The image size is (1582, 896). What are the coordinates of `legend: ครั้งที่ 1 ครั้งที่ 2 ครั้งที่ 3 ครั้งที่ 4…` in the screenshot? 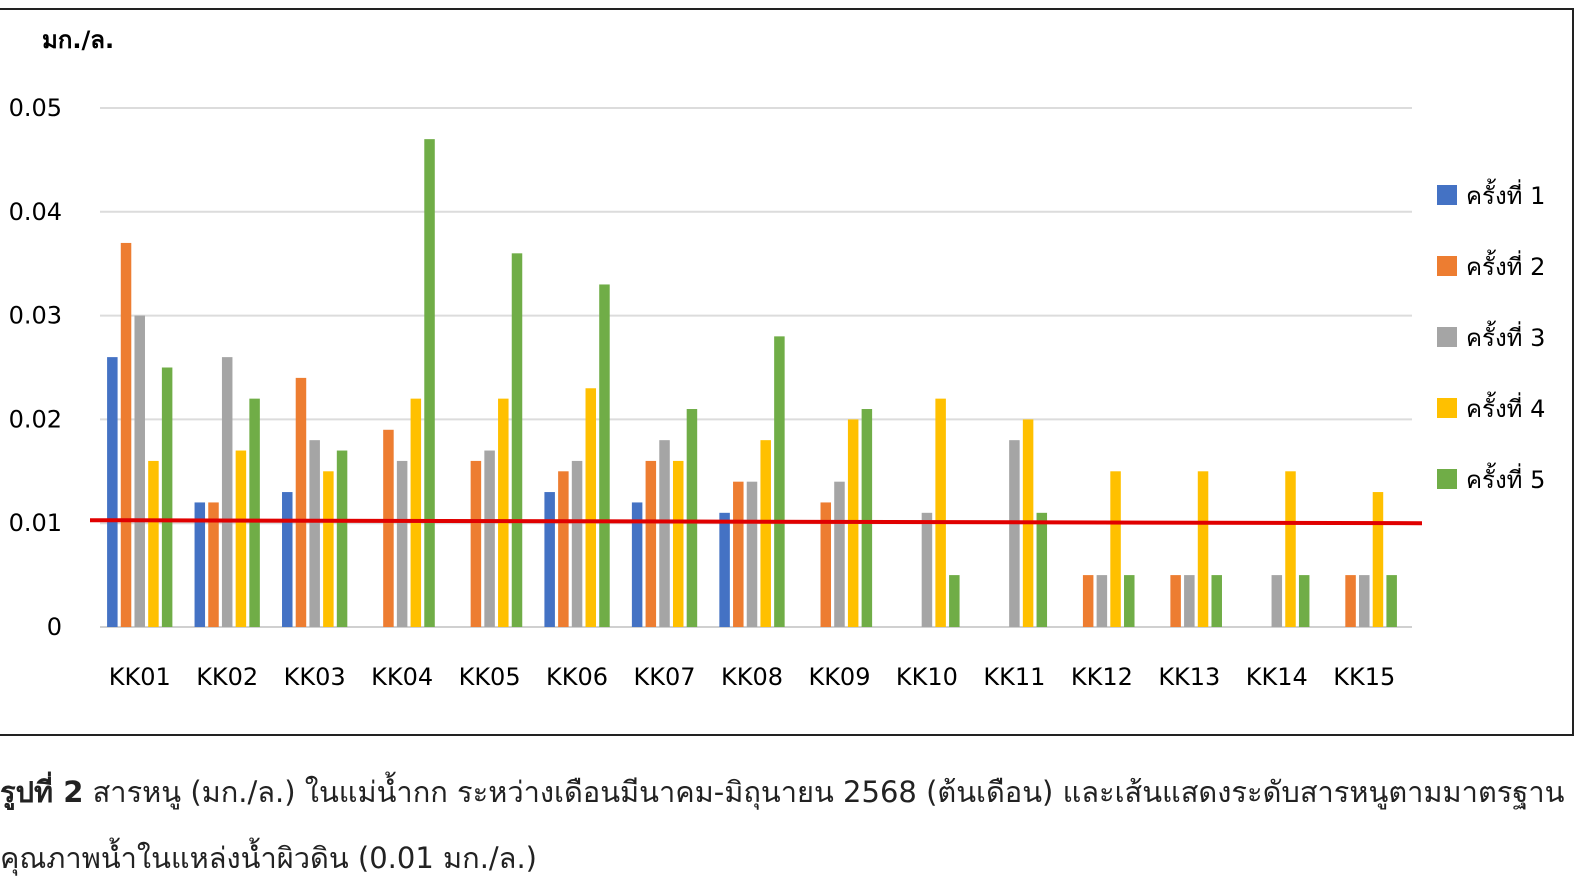 It's located at (1491, 336).